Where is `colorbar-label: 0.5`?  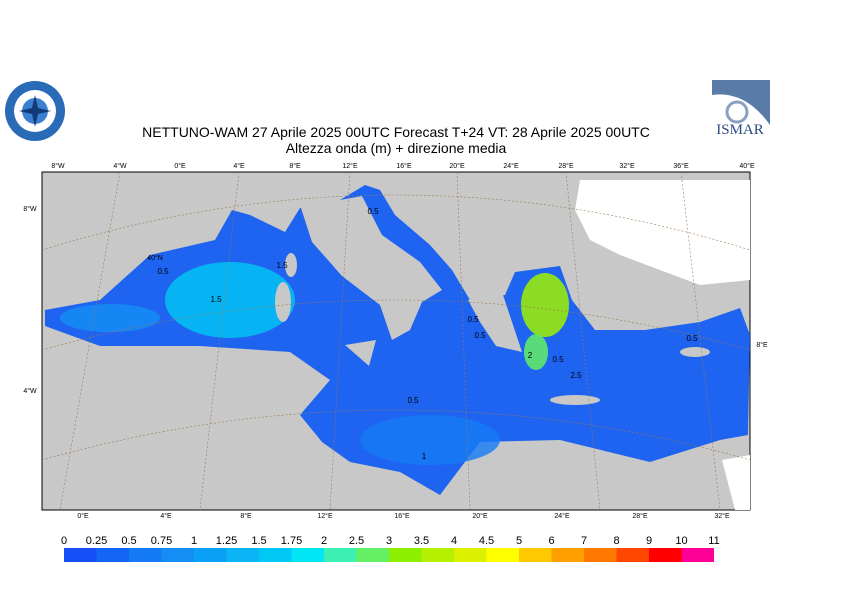
colorbar-label: 0.5 is located at coordinates (128, 541).